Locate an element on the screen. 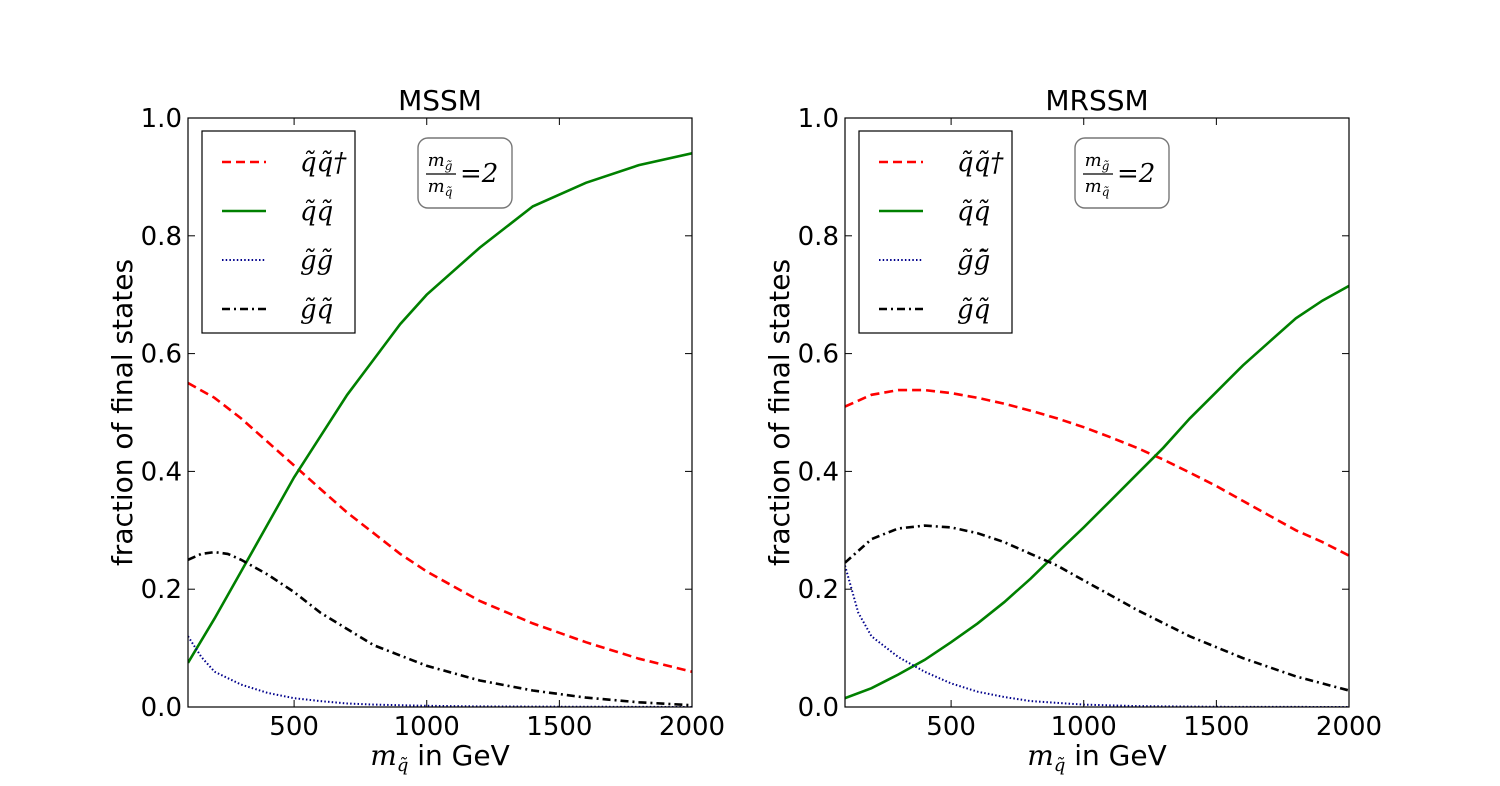 The width and height of the screenshot is (1500, 786). legend-label-2: g̃g̃ is located at coordinates (316, 261).